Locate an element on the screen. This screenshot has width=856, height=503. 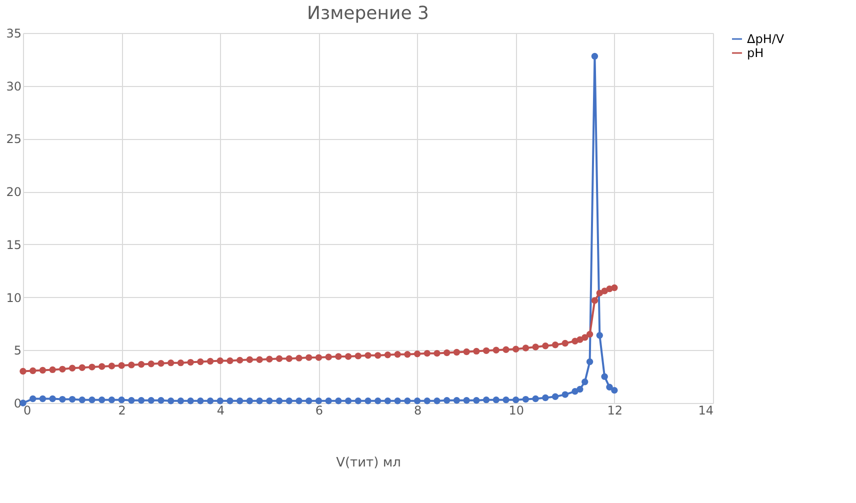
x-tick-label: 10 is located at coordinates (516, 411).